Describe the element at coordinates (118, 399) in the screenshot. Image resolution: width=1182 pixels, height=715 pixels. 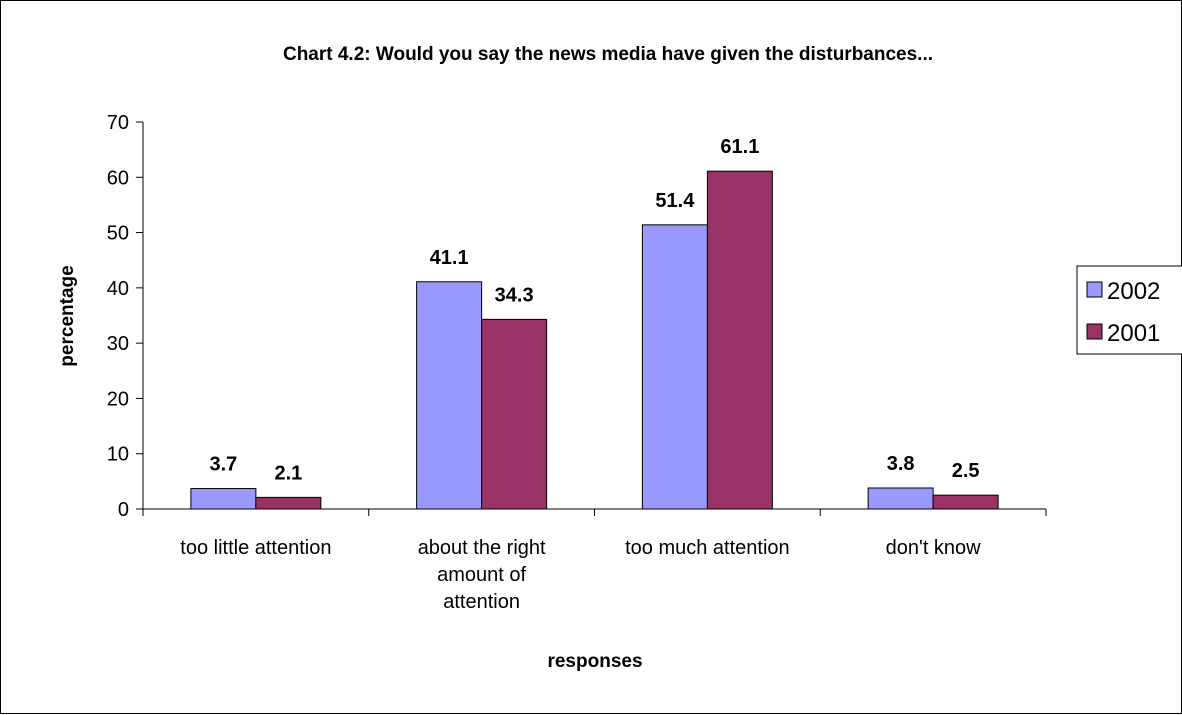
I see `y-tick-label: 20` at that location.